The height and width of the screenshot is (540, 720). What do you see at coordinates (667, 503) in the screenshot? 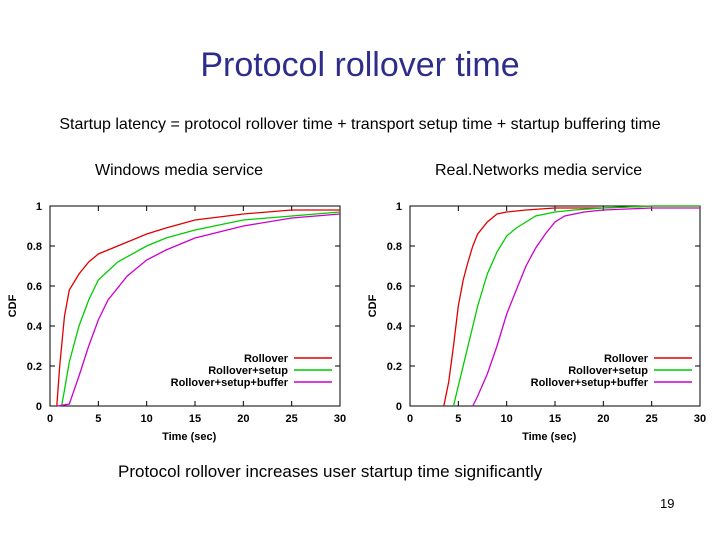
I see `page-number: 19` at bounding box center [667, 503].